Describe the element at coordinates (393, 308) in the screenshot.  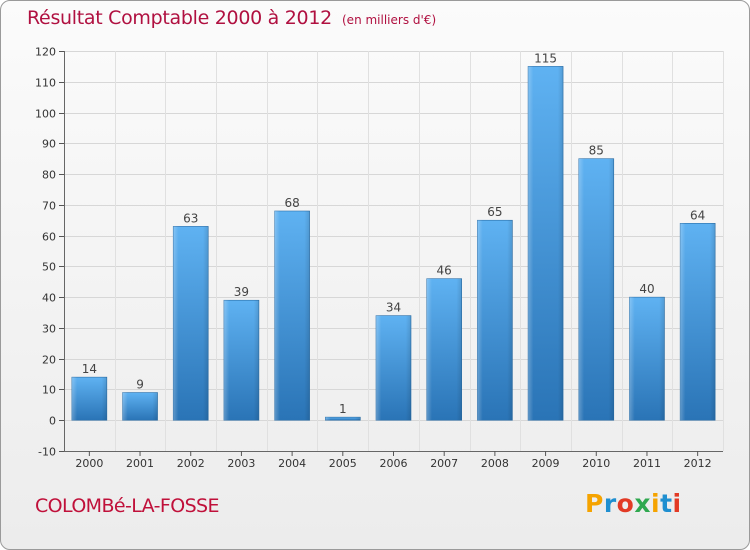
I see `value-label: 34` at that location.